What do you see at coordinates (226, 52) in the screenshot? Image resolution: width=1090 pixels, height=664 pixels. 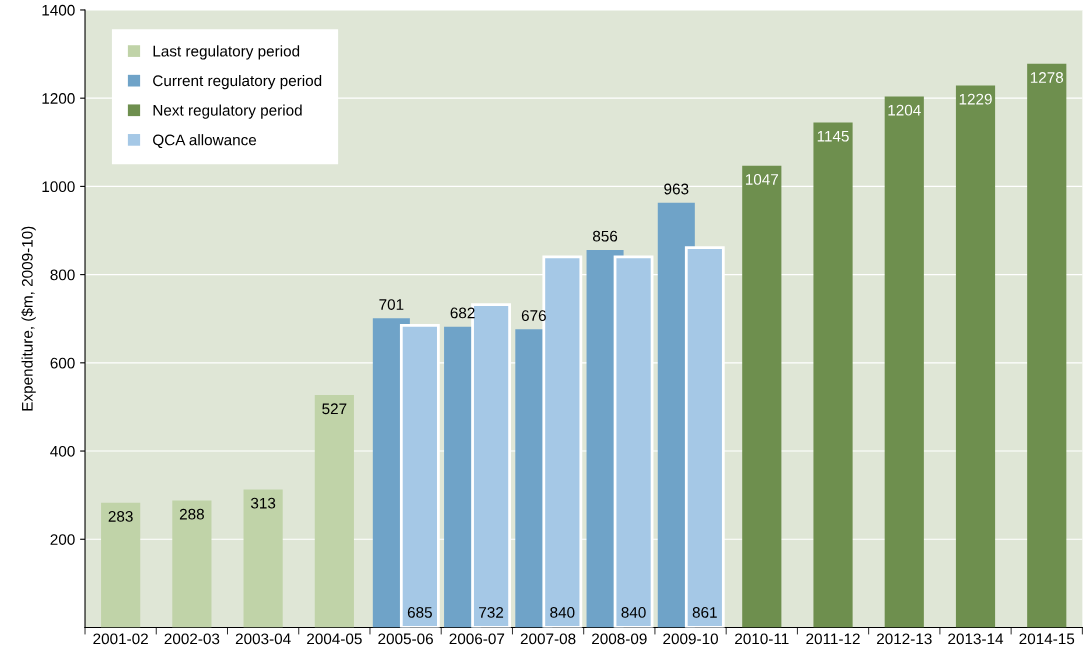 I see `legend-label: Last regulatory period` at bounding box center [226, 52].